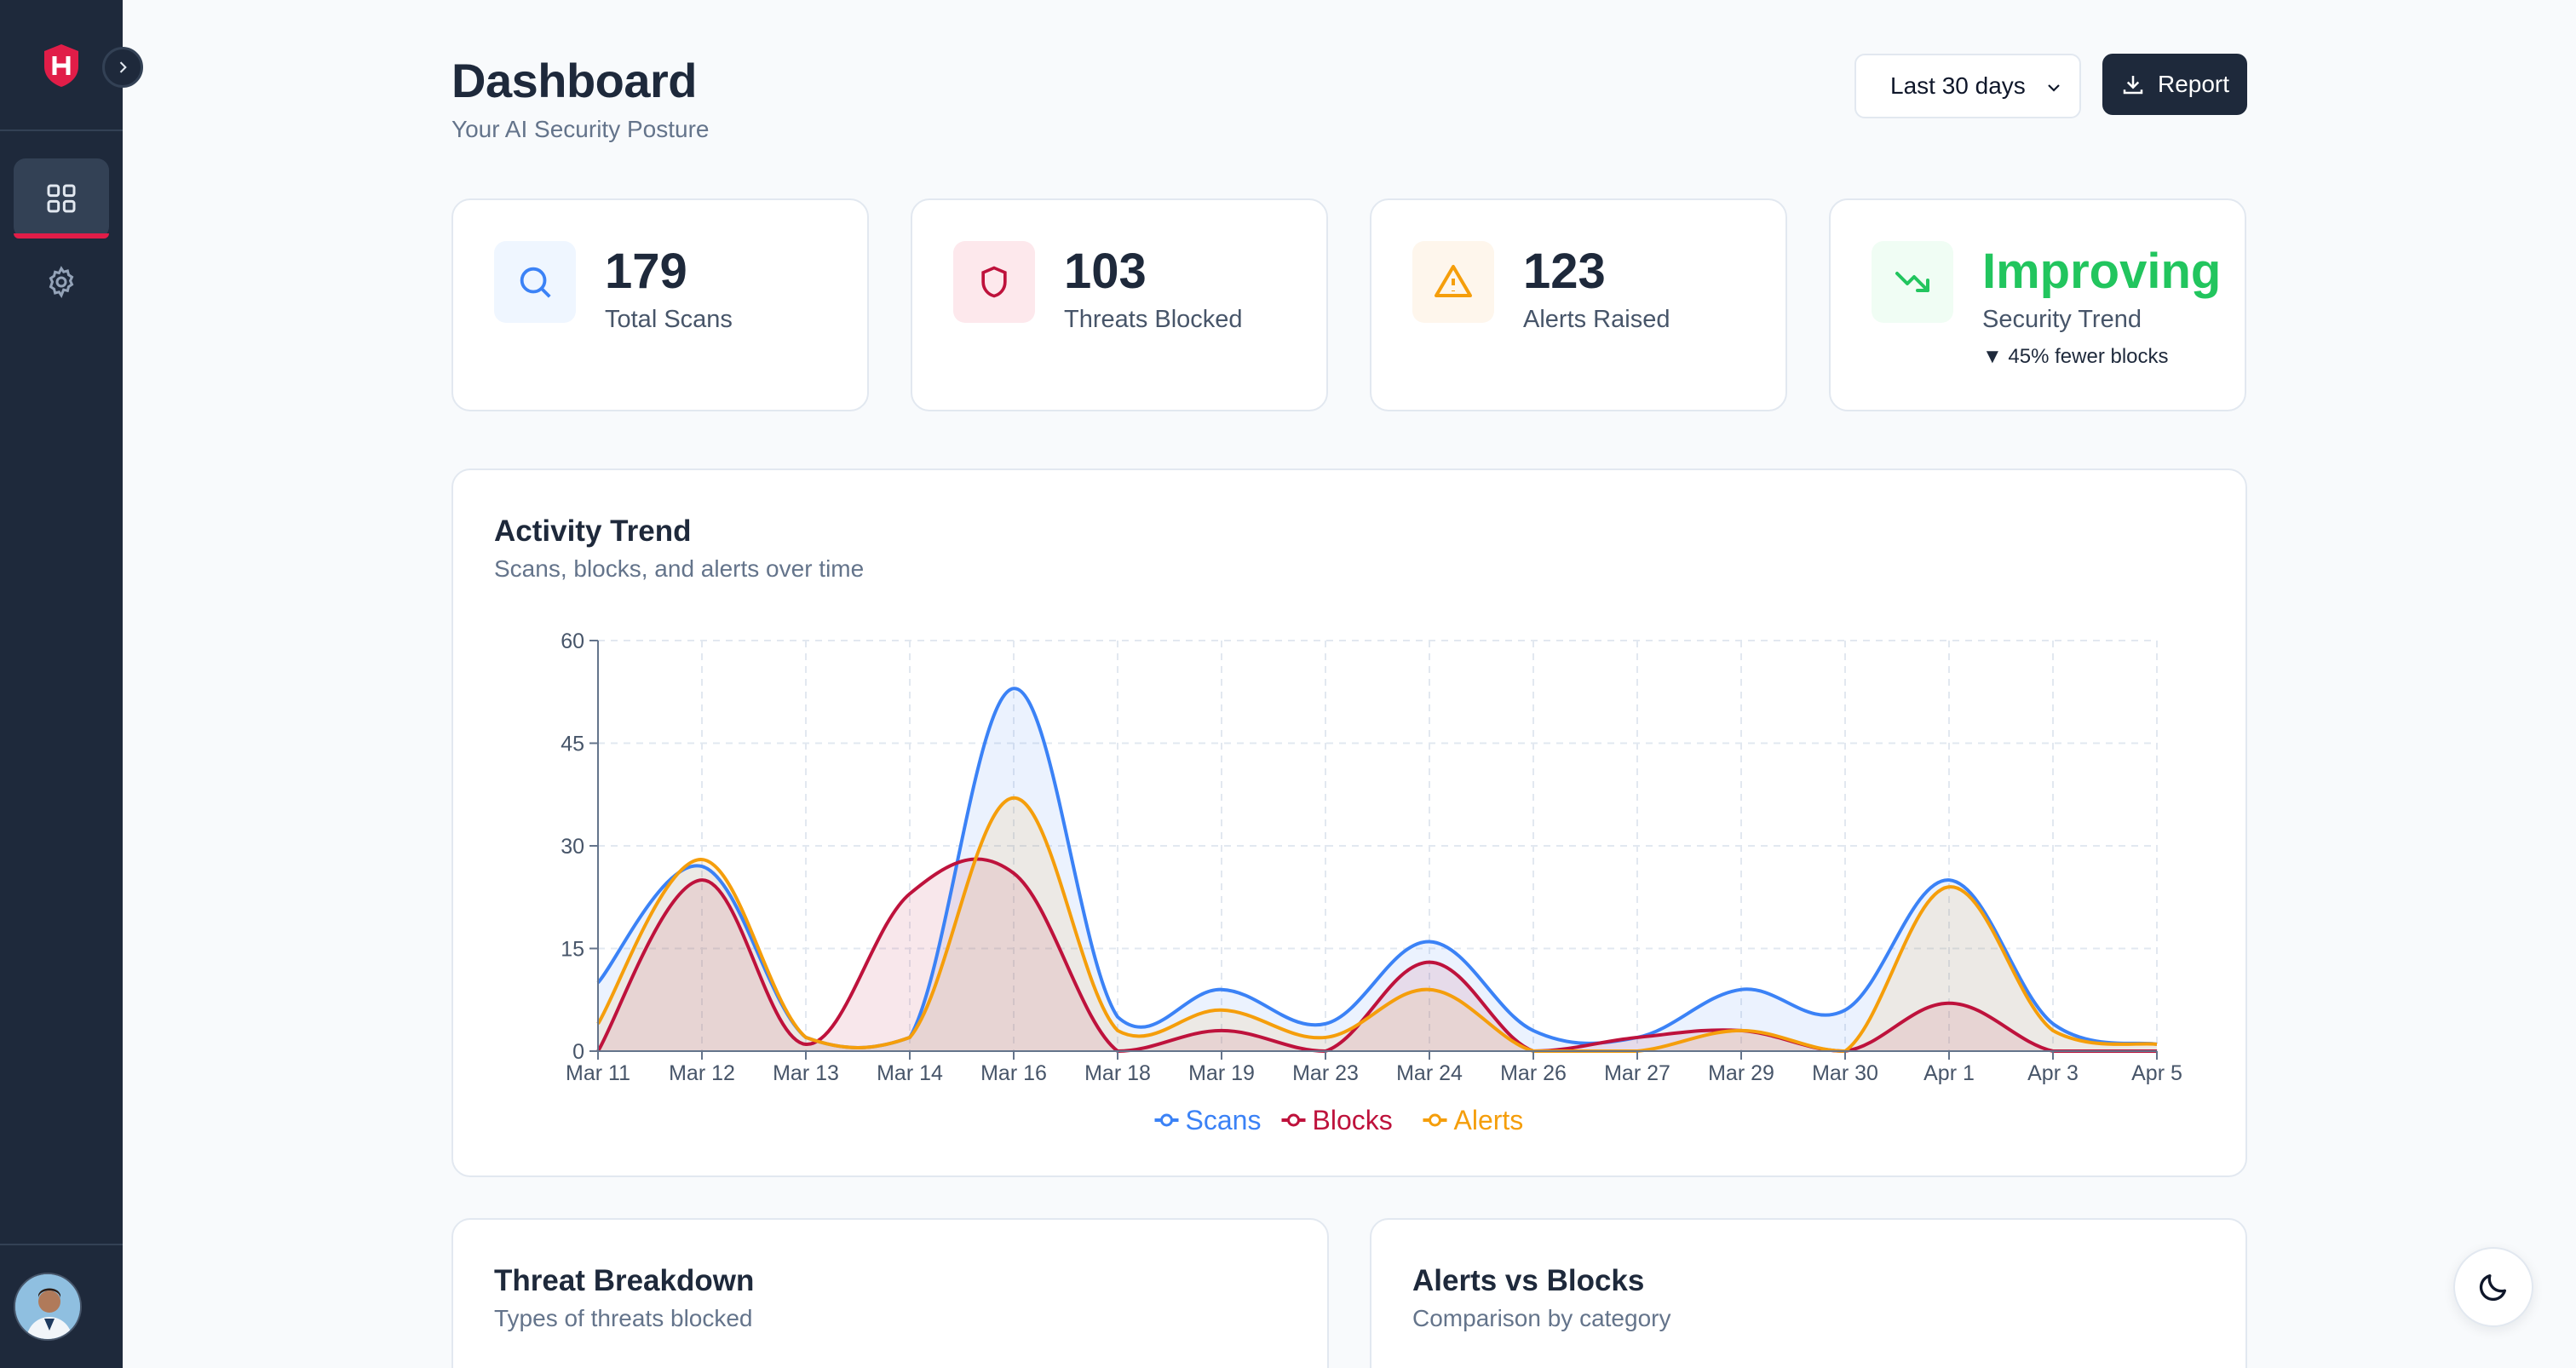 The width and height of the screenshot is (2576, 1368). Describe the element at coordinates (572, 744) in the screenshot. I see `y-tick-label: 45` at that location.